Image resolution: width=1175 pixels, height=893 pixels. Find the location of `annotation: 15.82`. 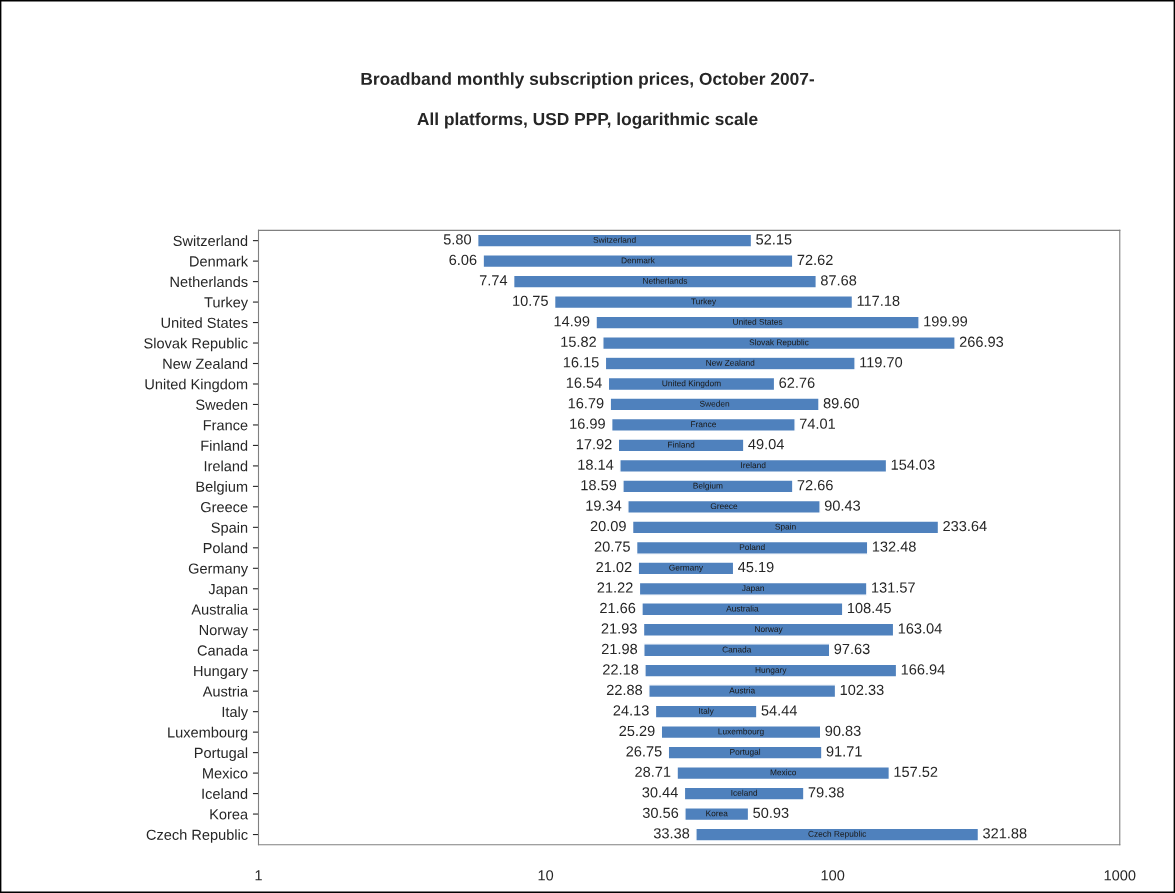

annotation: 15.82 is located at coordinates (578, 341).